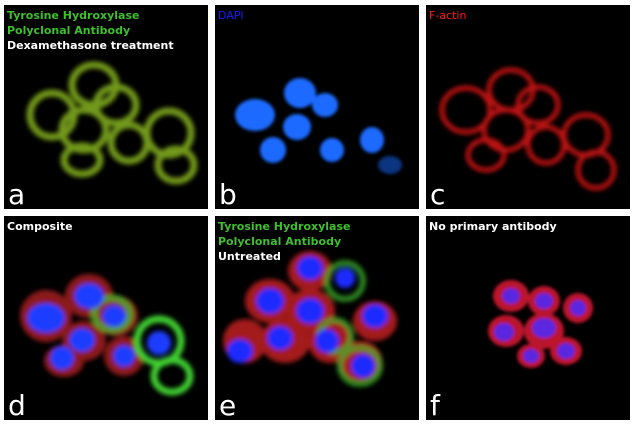  Describe the element at coordinates (249, 256) in the screenshot. I see `caption-line: Untreated` at that location.